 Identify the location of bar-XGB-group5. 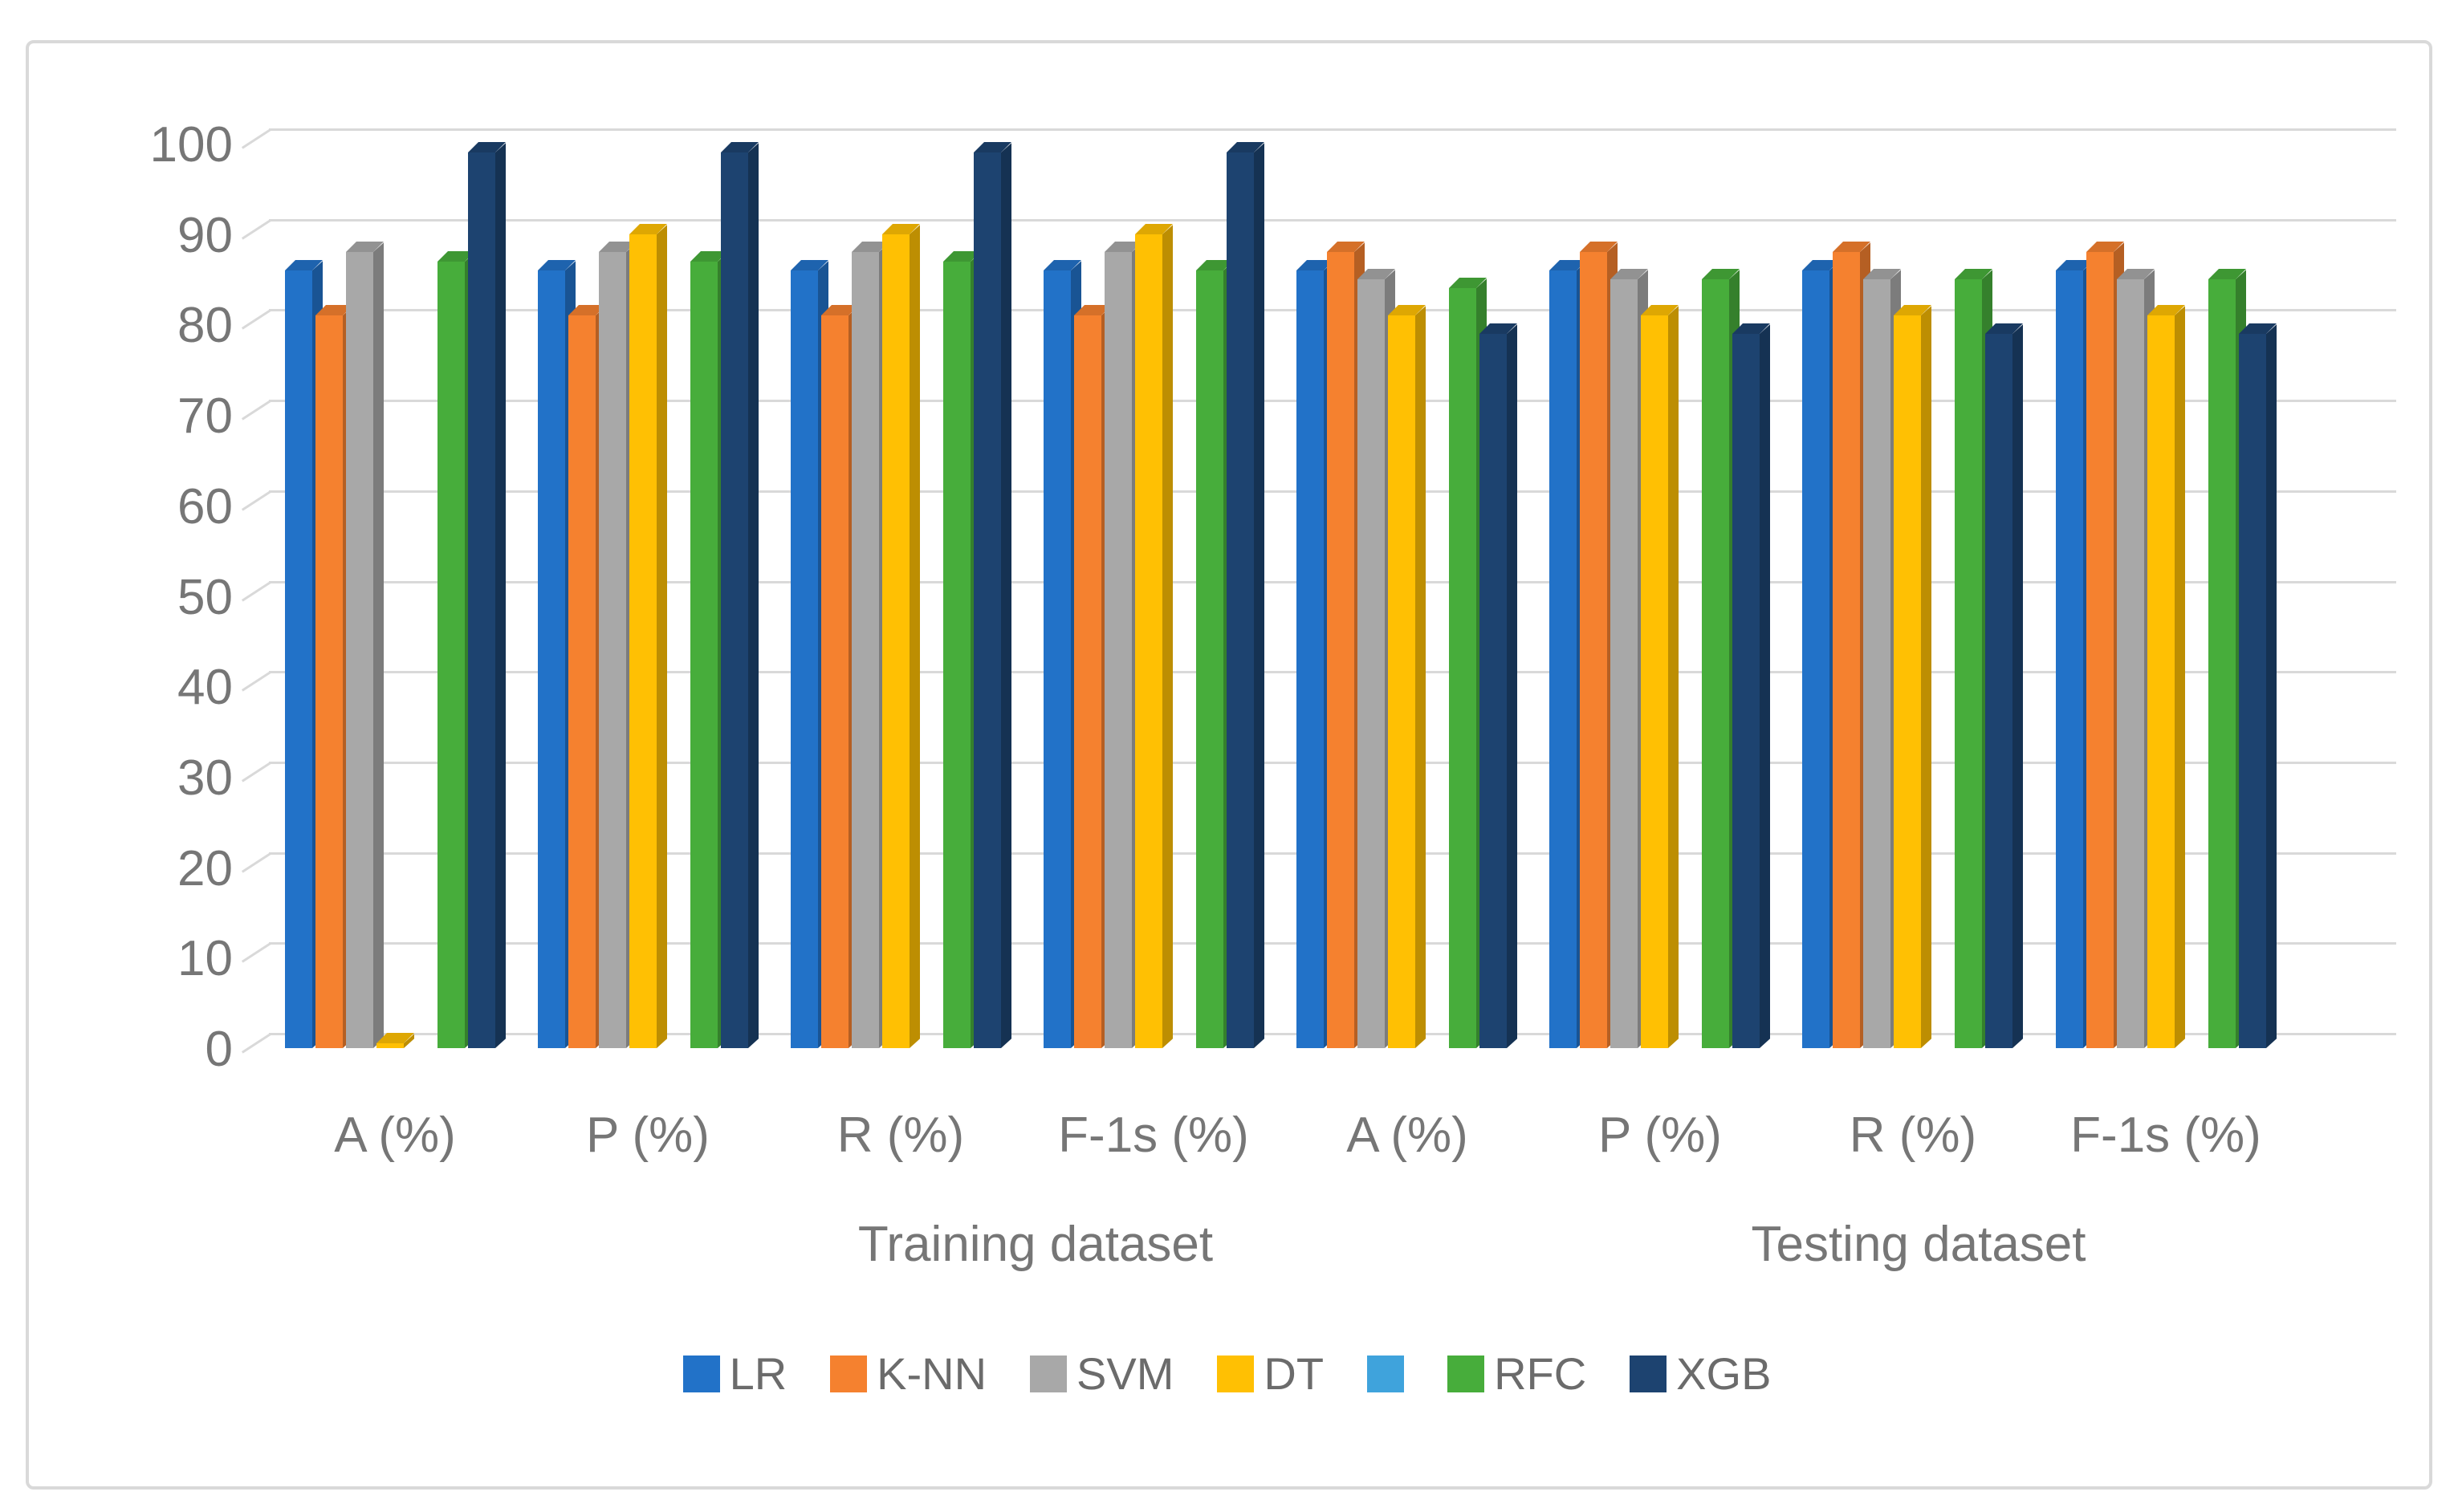
(1751, 685).